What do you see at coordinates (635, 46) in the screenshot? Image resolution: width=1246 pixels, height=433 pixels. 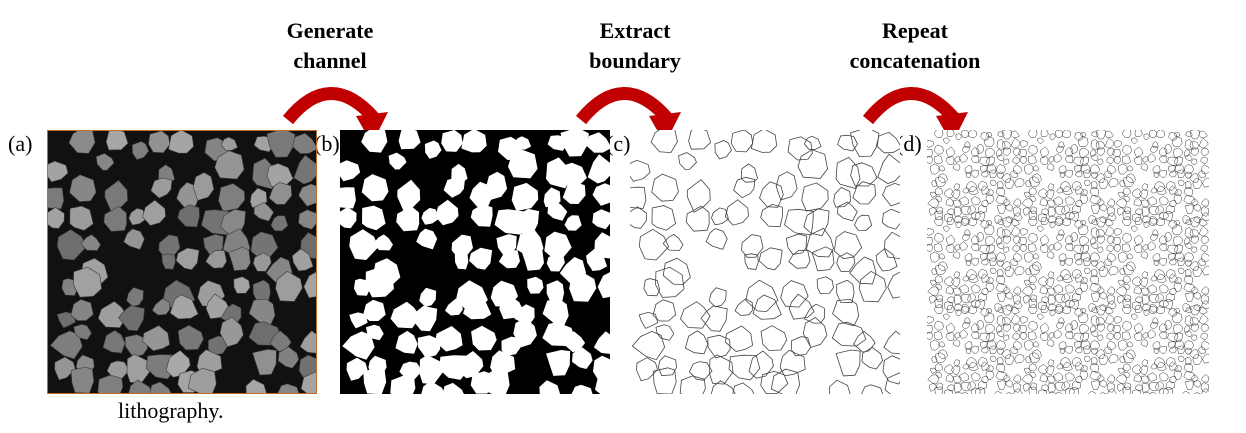 I see `step-extract-boundary: Extract boundary` at bounding box center [635, 46].